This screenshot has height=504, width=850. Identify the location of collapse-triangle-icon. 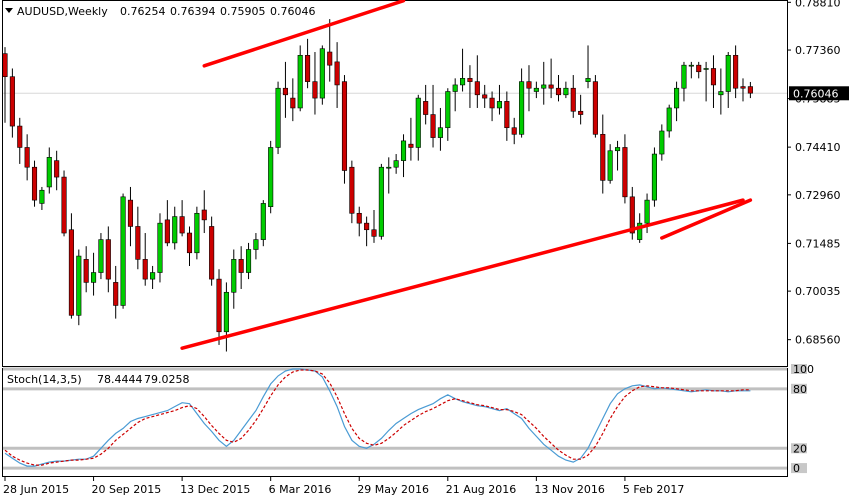
(9, 10).